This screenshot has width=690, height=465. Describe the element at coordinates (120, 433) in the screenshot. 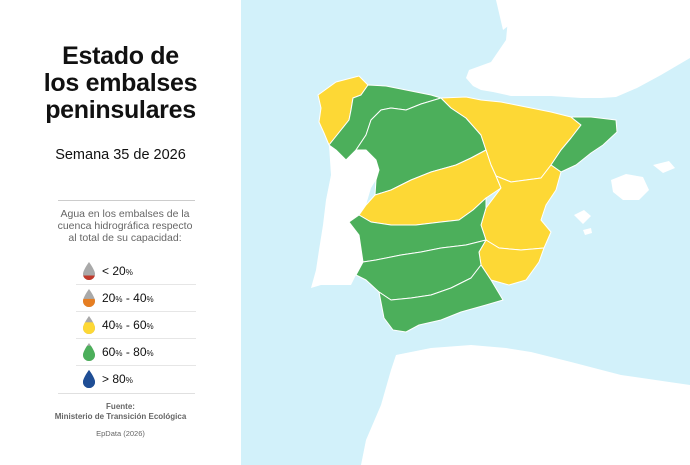

I see `credit: EpData (2026)` at that location.